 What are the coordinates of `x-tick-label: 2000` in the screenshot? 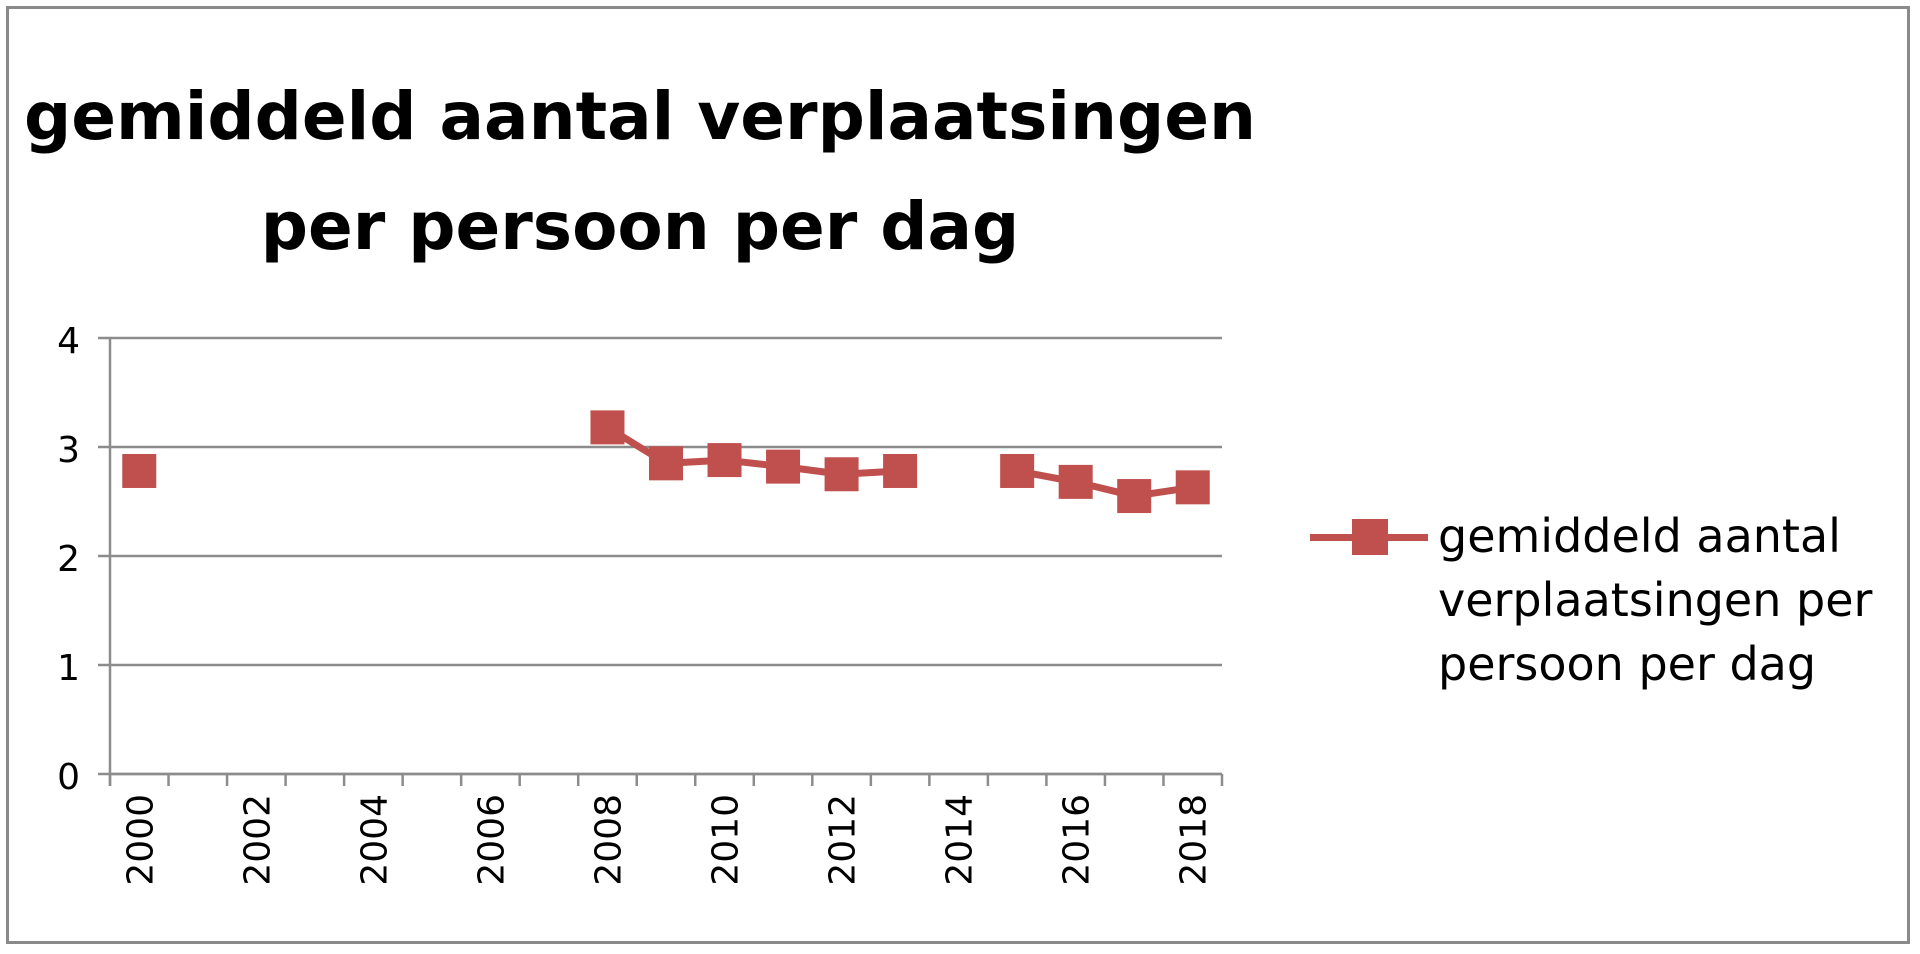 It's located at (140, 840).